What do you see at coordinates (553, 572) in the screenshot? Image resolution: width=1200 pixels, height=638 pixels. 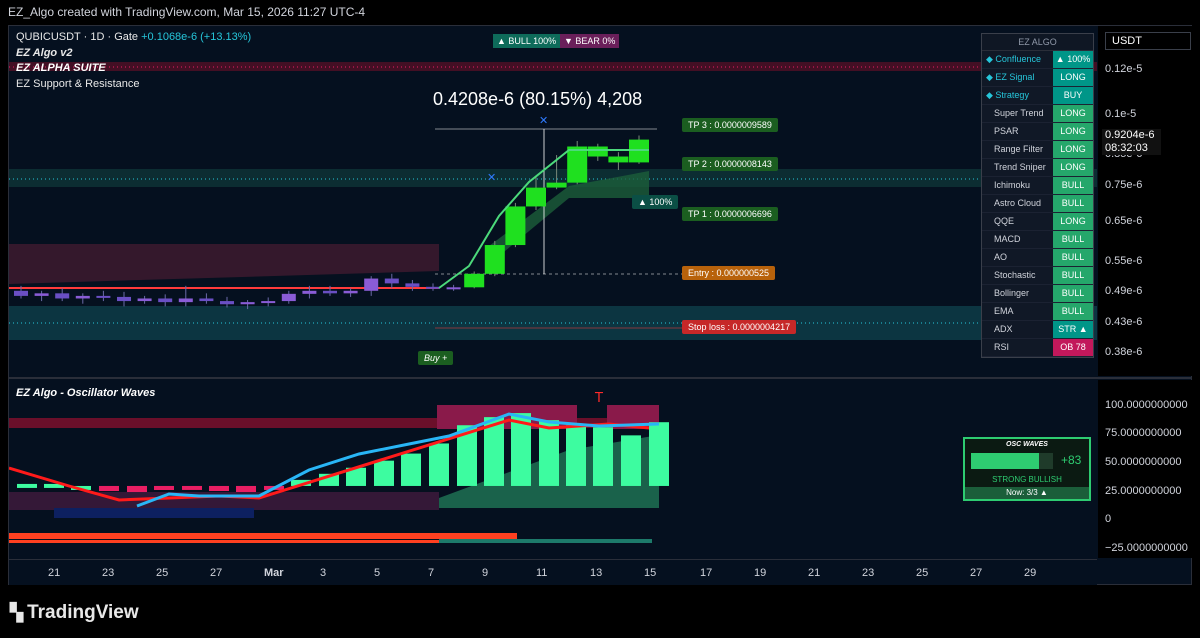 I see `time-axis` at bounding box center [553, 572].